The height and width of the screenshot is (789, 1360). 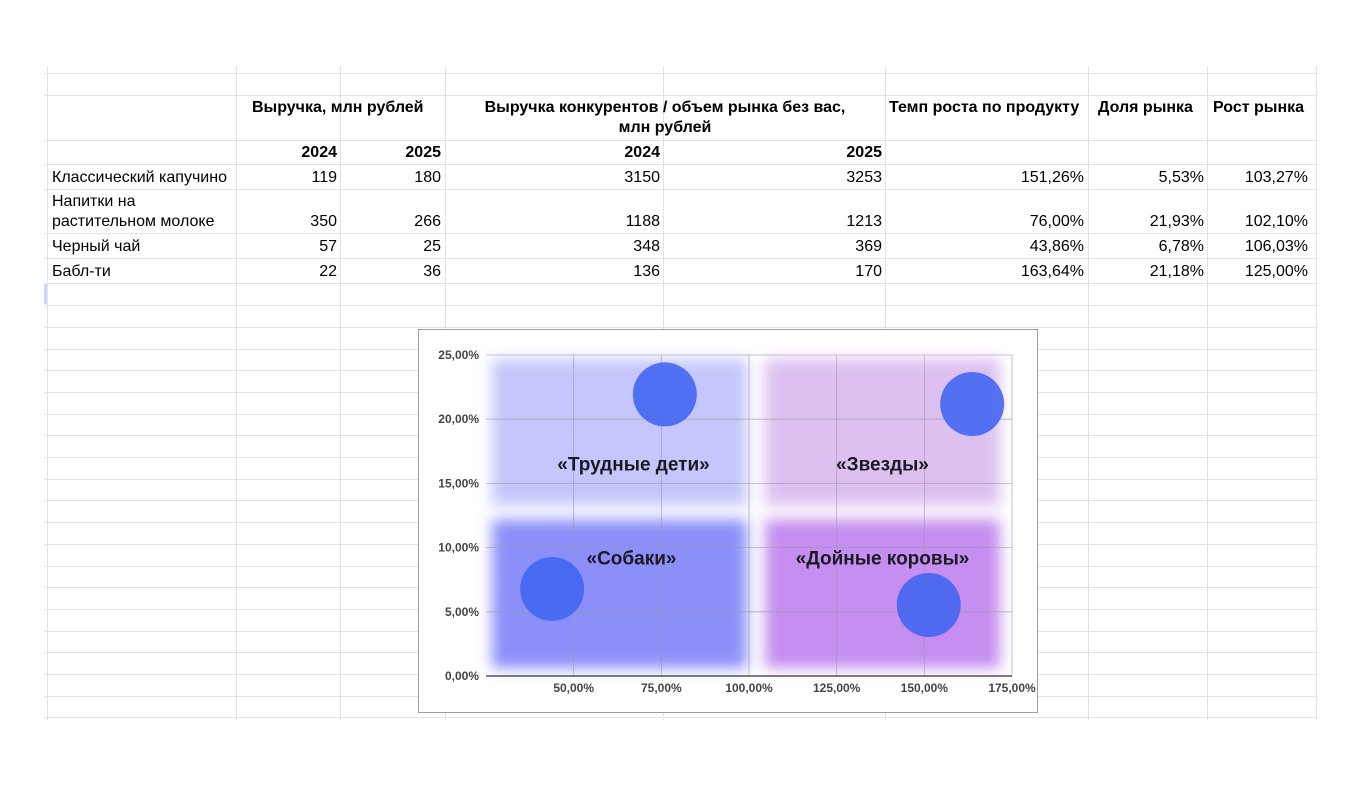 What do you see at coordinates (661, 688) in the screenshot?
I see `x-tick-label: 75,00%` at bounding box center [661, 688].